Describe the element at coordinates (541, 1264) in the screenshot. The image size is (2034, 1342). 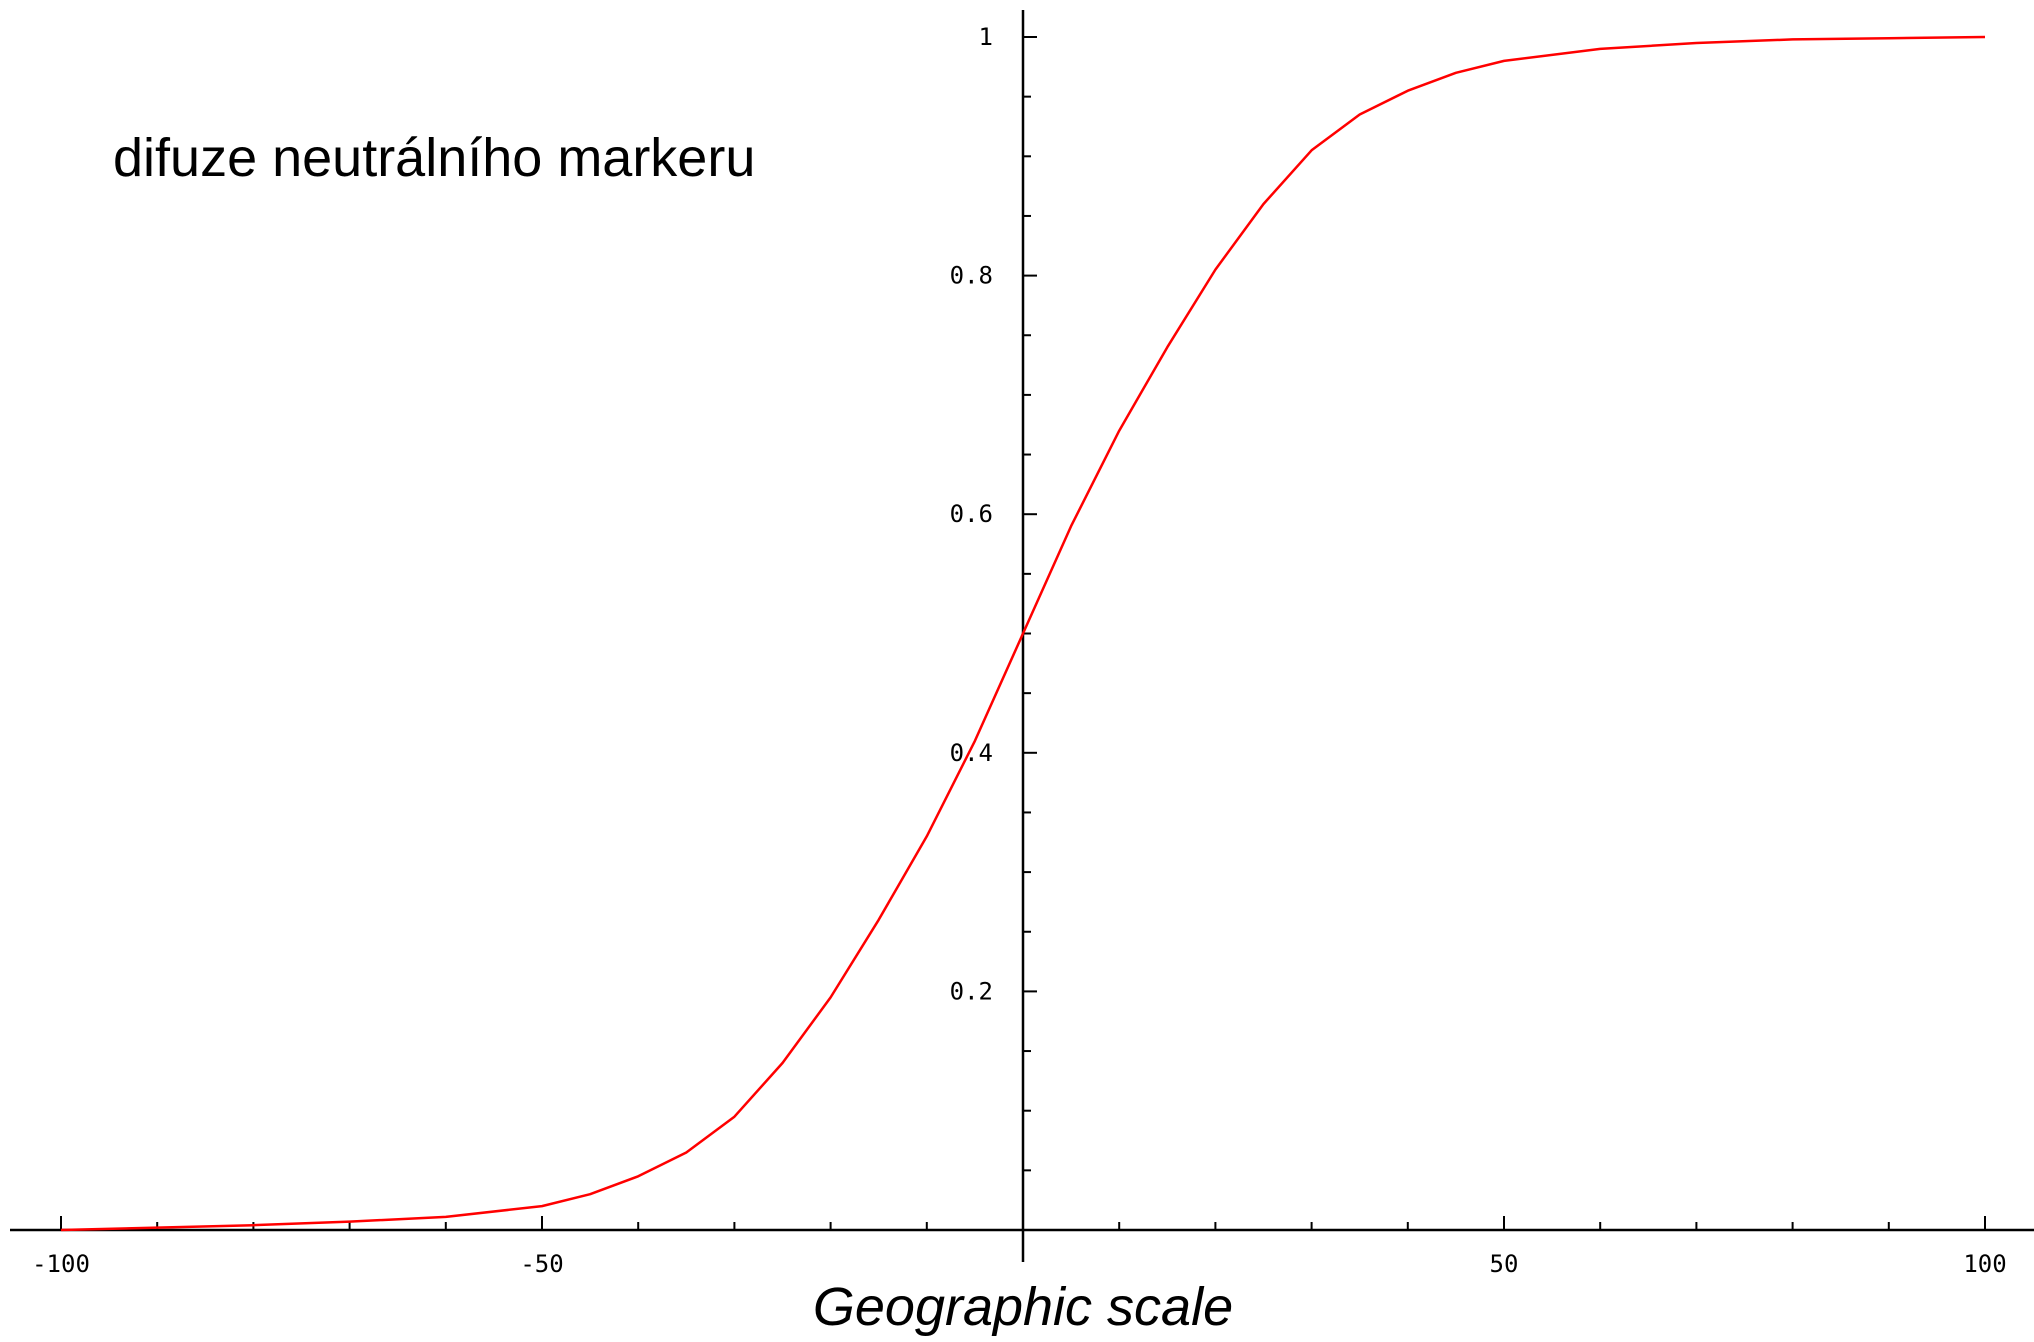
I see `x-tick-label: -50` at that location.